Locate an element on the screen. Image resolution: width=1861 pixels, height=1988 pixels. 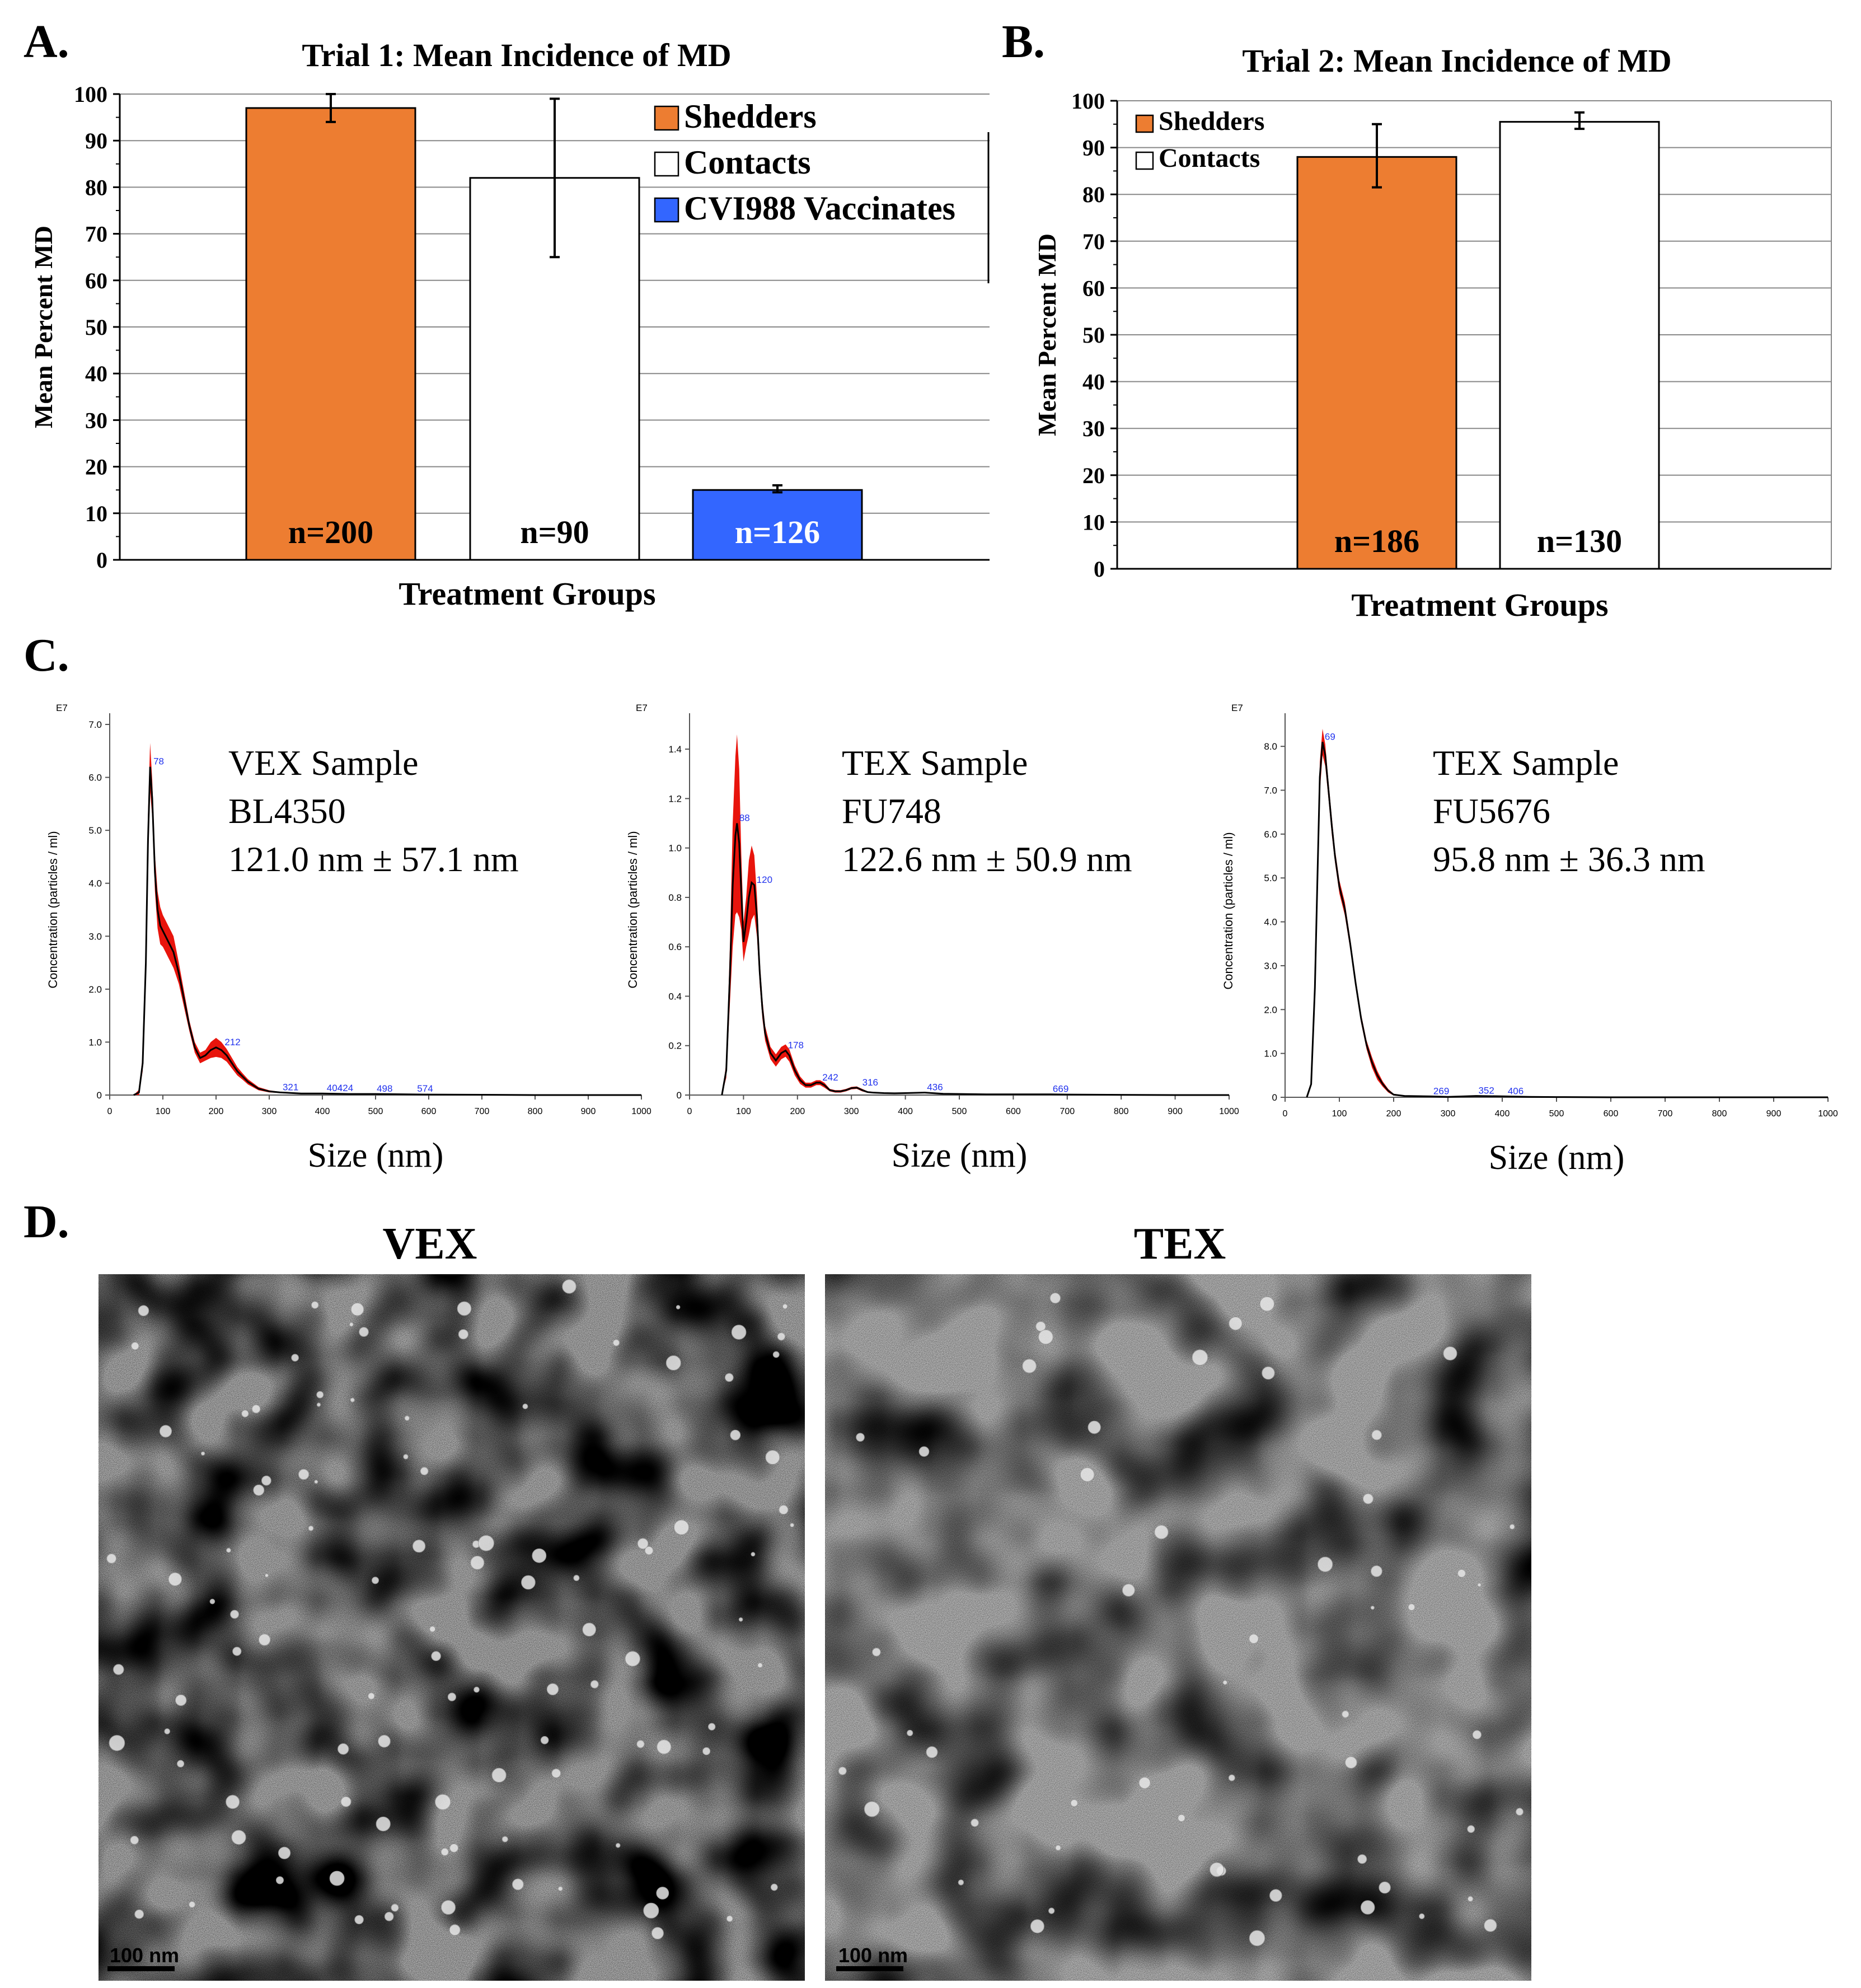
x-tick-label: 900 is located at coordinates (588, 1111).